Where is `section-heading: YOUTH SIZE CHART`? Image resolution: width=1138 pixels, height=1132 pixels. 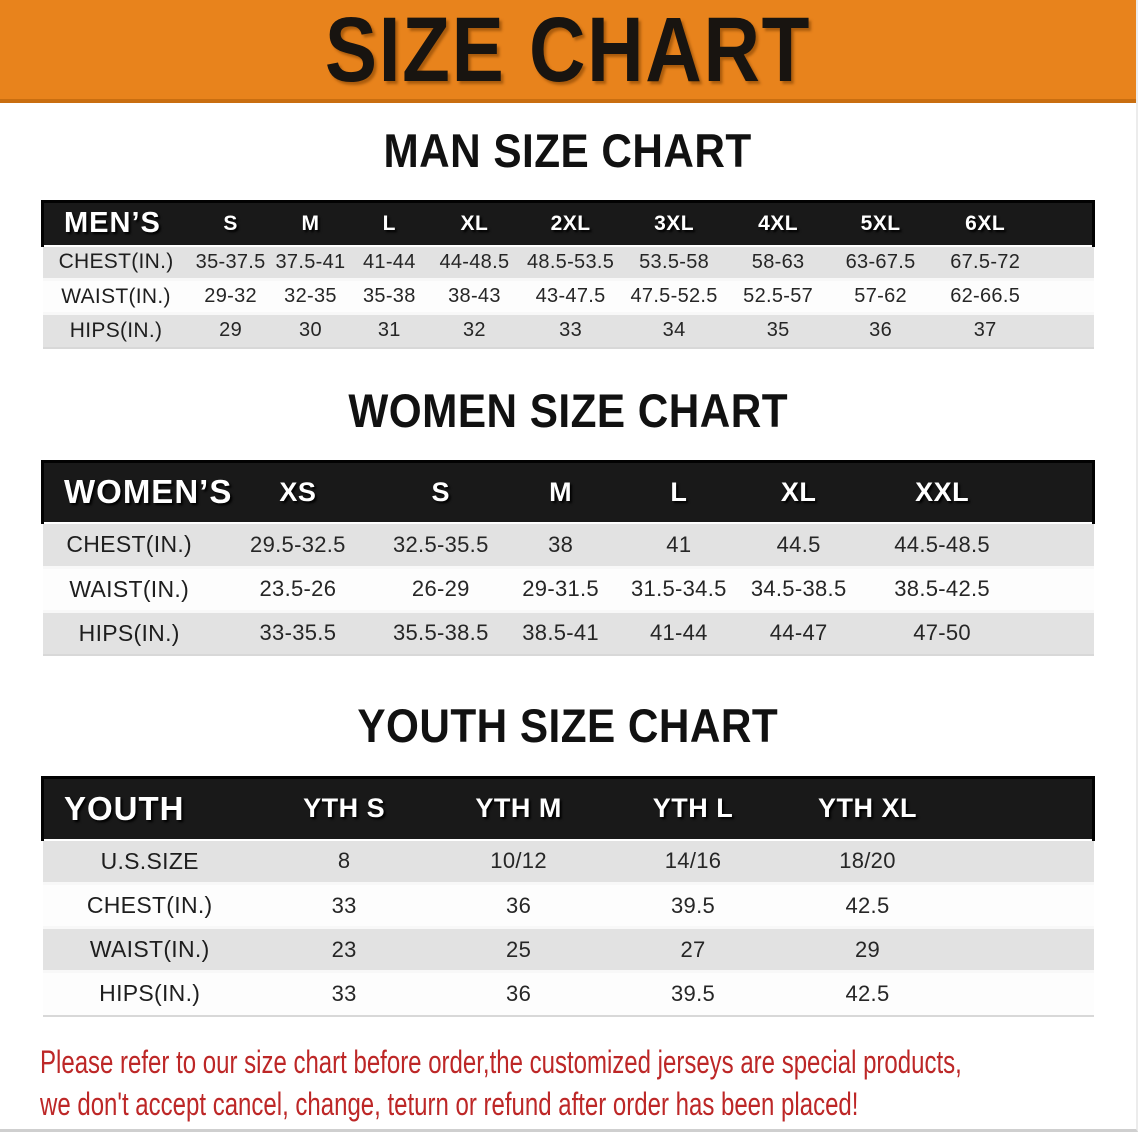
section-heading: YOUTH SIZE CHART is located at coordinates (568, 725).